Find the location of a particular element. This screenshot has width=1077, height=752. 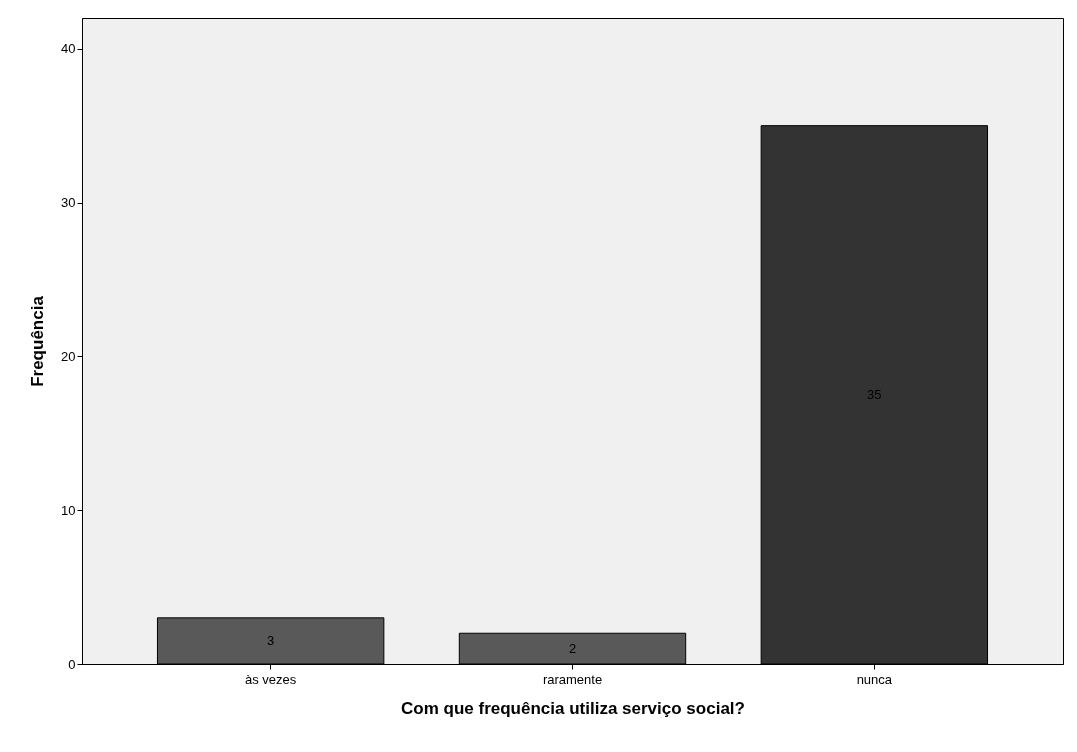

x-tick-label: raramente is located at coordinates (572, 679).